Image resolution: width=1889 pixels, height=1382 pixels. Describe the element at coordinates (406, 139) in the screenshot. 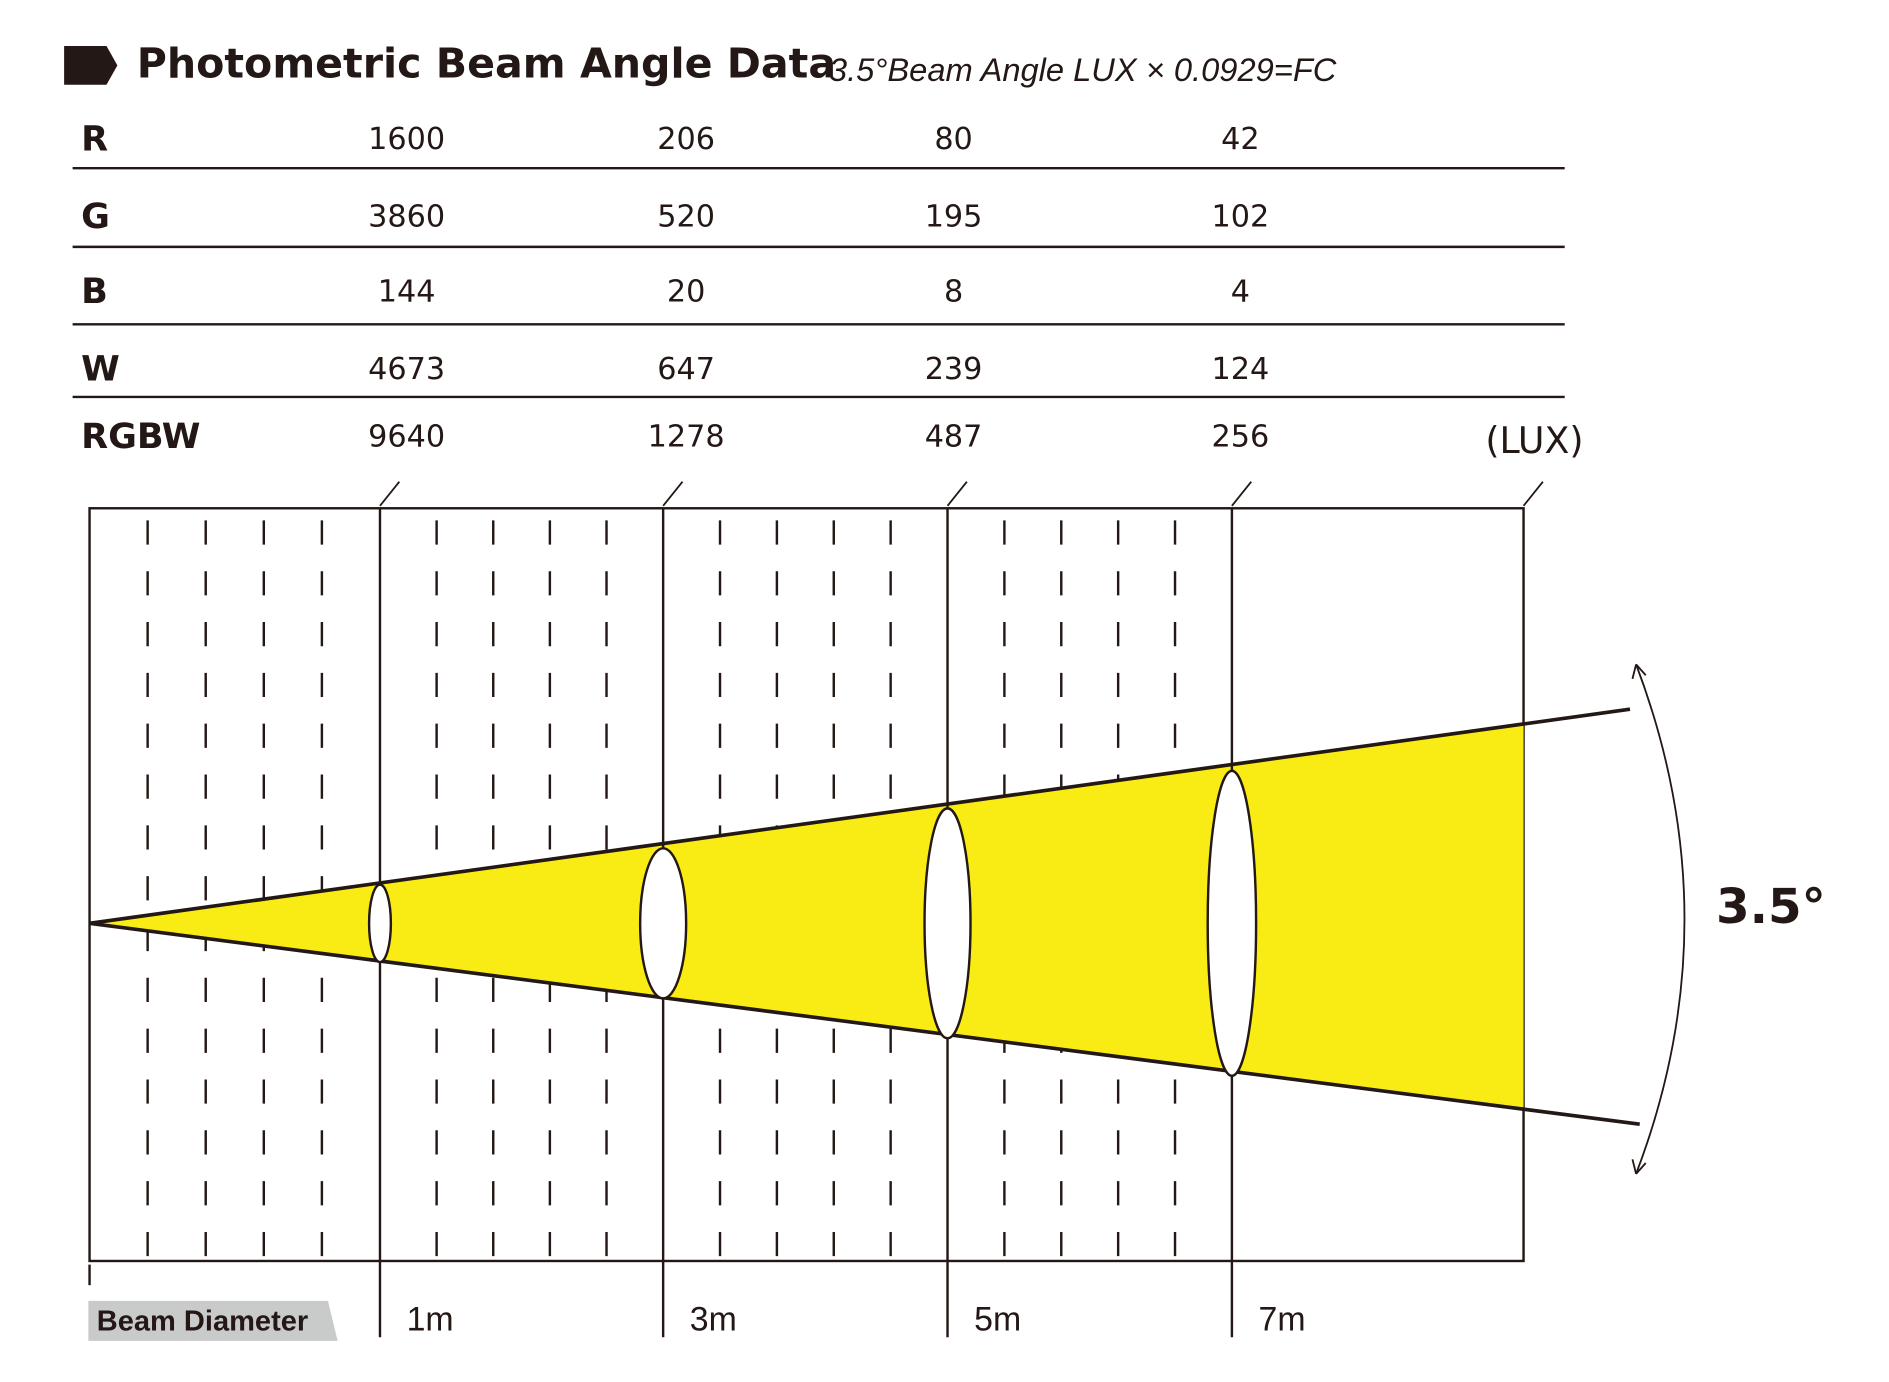

I see `cell: 1600` at that location.